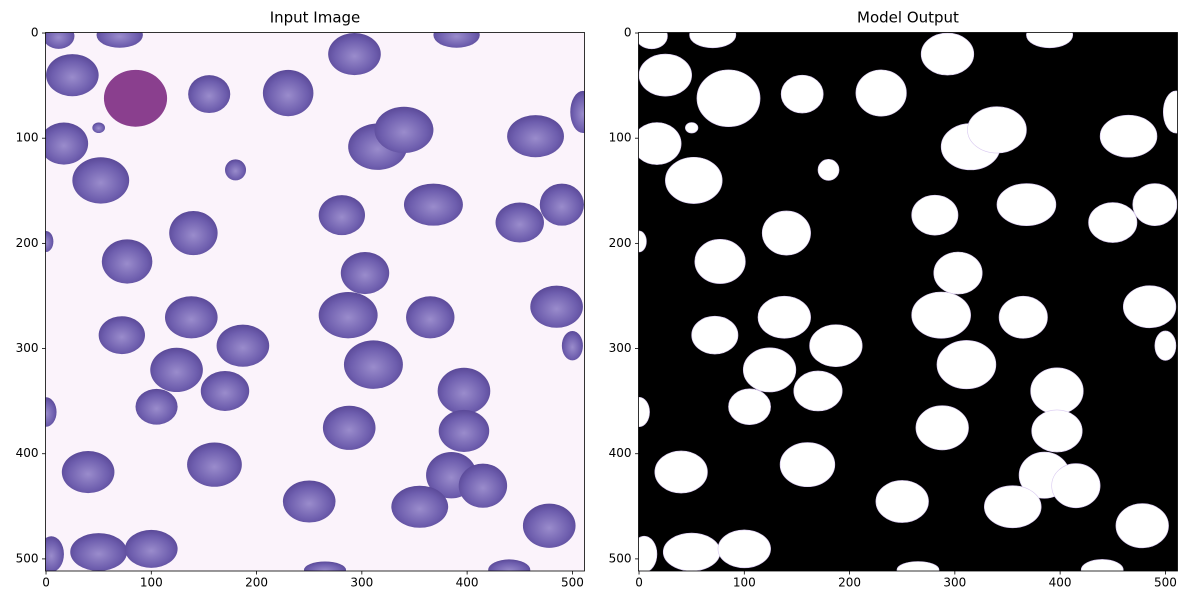 The width and height of the screenshot is (1187, 607). Describe the element at coordinates (1165, 583) in the screenshot. I see `x-tick-label: 500` at that location.